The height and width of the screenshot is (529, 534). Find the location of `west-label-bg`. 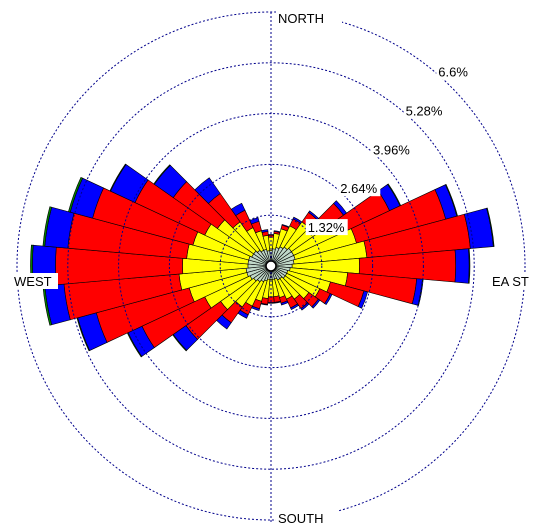

west-label-bg is located at coordinates (35, 281).